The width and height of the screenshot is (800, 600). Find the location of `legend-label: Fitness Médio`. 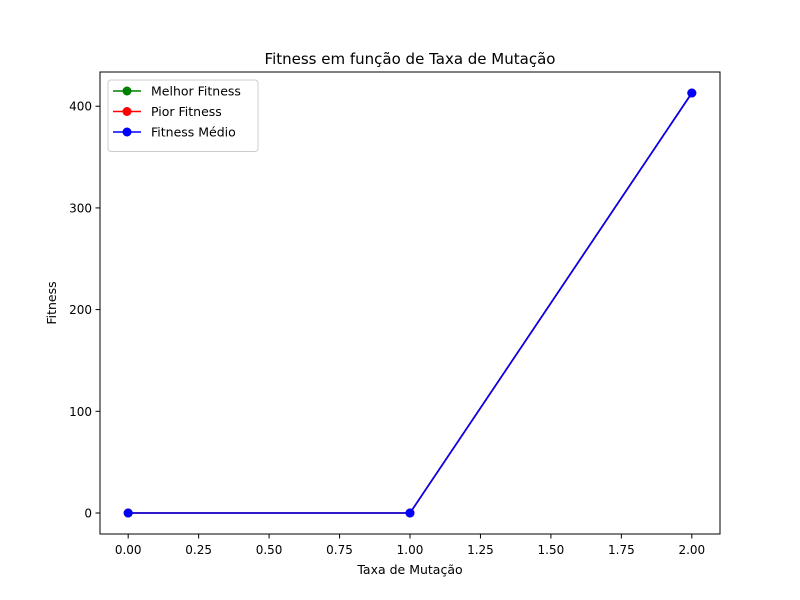

legend-label: Fitness Médio is located at coordinates (193, 132).